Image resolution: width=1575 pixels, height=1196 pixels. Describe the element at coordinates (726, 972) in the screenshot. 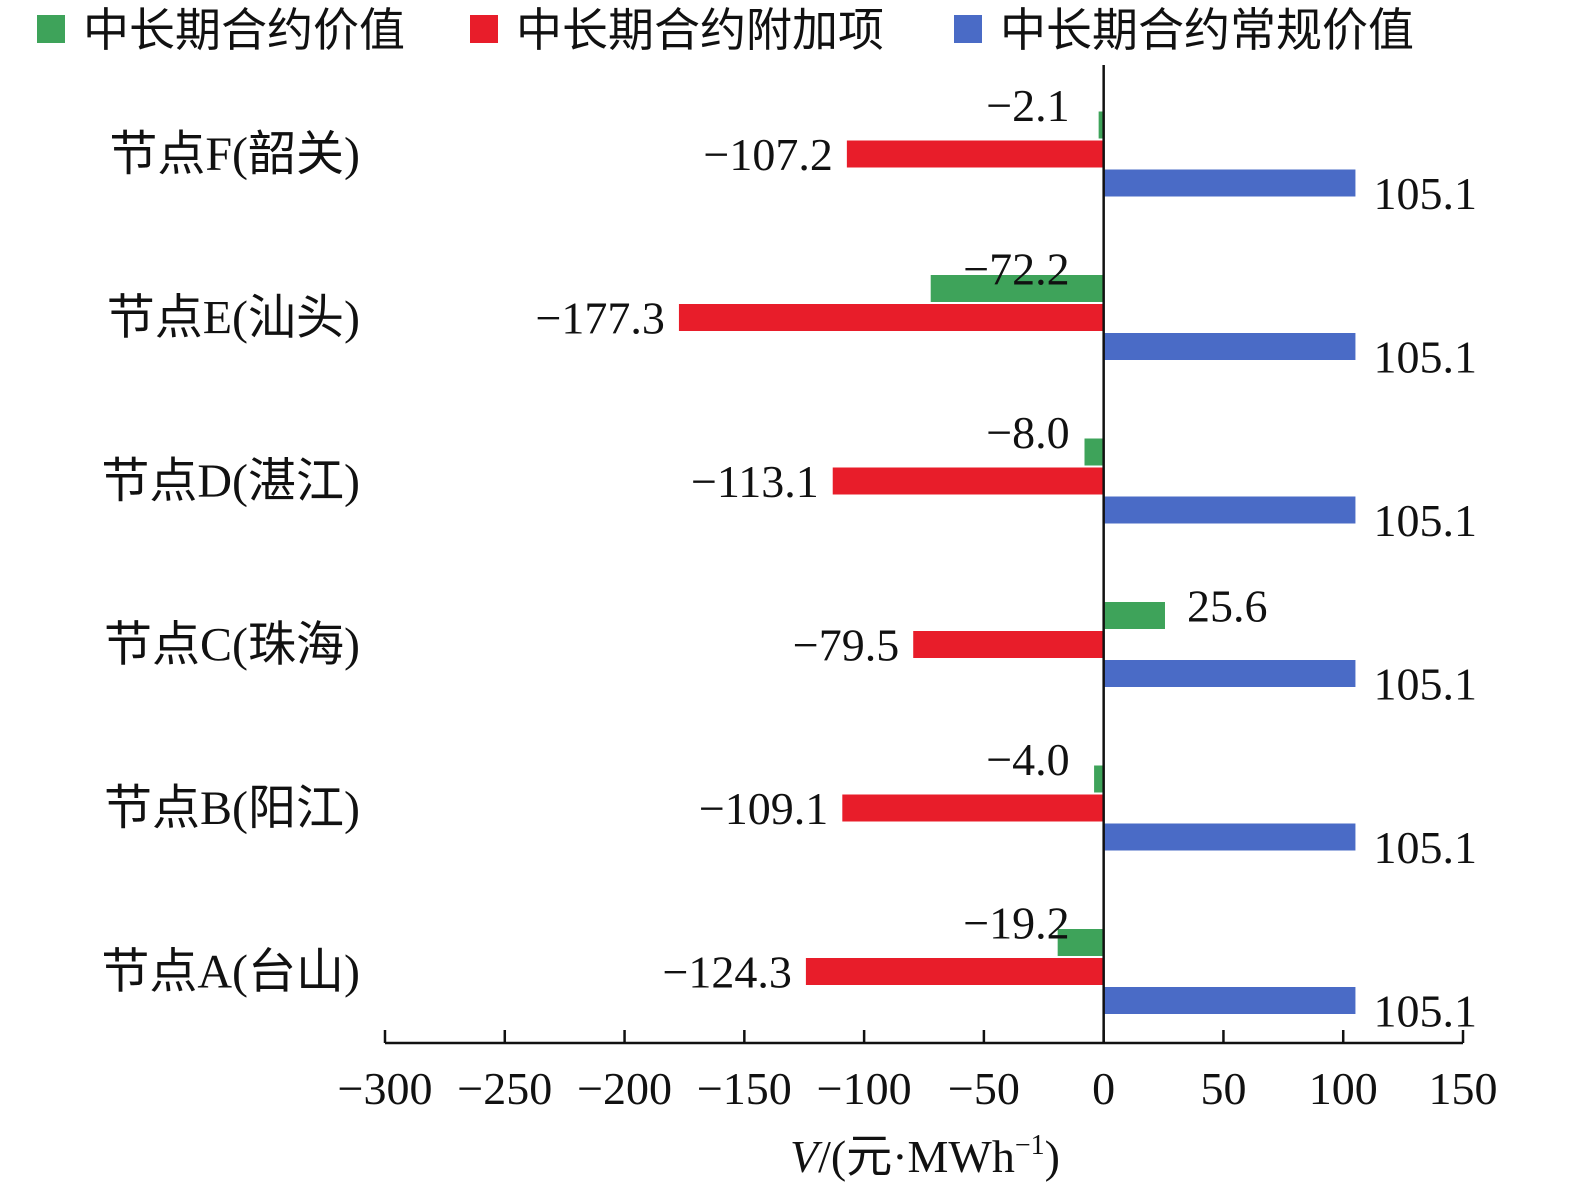

I see `data-label-1: −124.3` at that location.